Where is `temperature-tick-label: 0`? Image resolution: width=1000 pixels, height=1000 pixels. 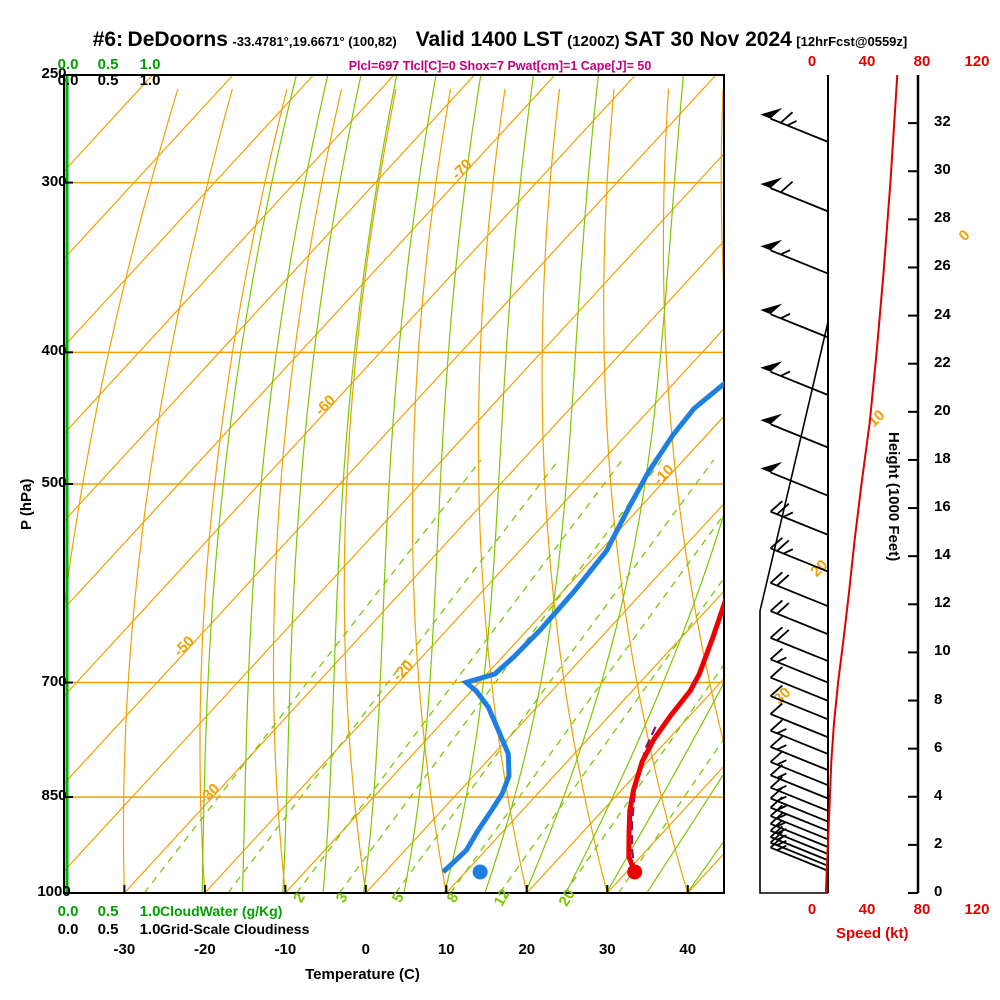
temperature-tick-label: 0 is located at coordinates (365, 949).